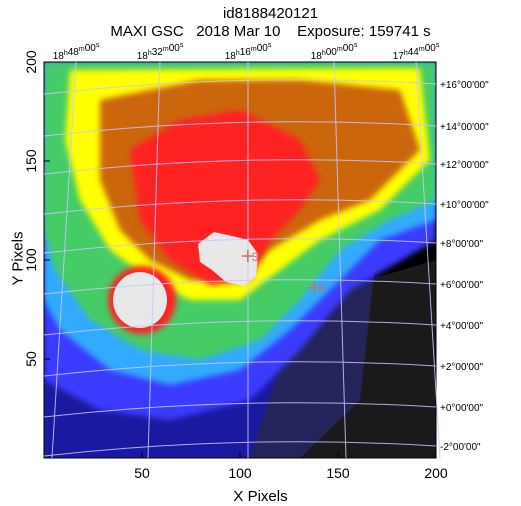  What do you see at coordinates (291, 466) in the screenshot?
I see `x-ticks: 50 100 150 200` at bounding box center [291, 466].